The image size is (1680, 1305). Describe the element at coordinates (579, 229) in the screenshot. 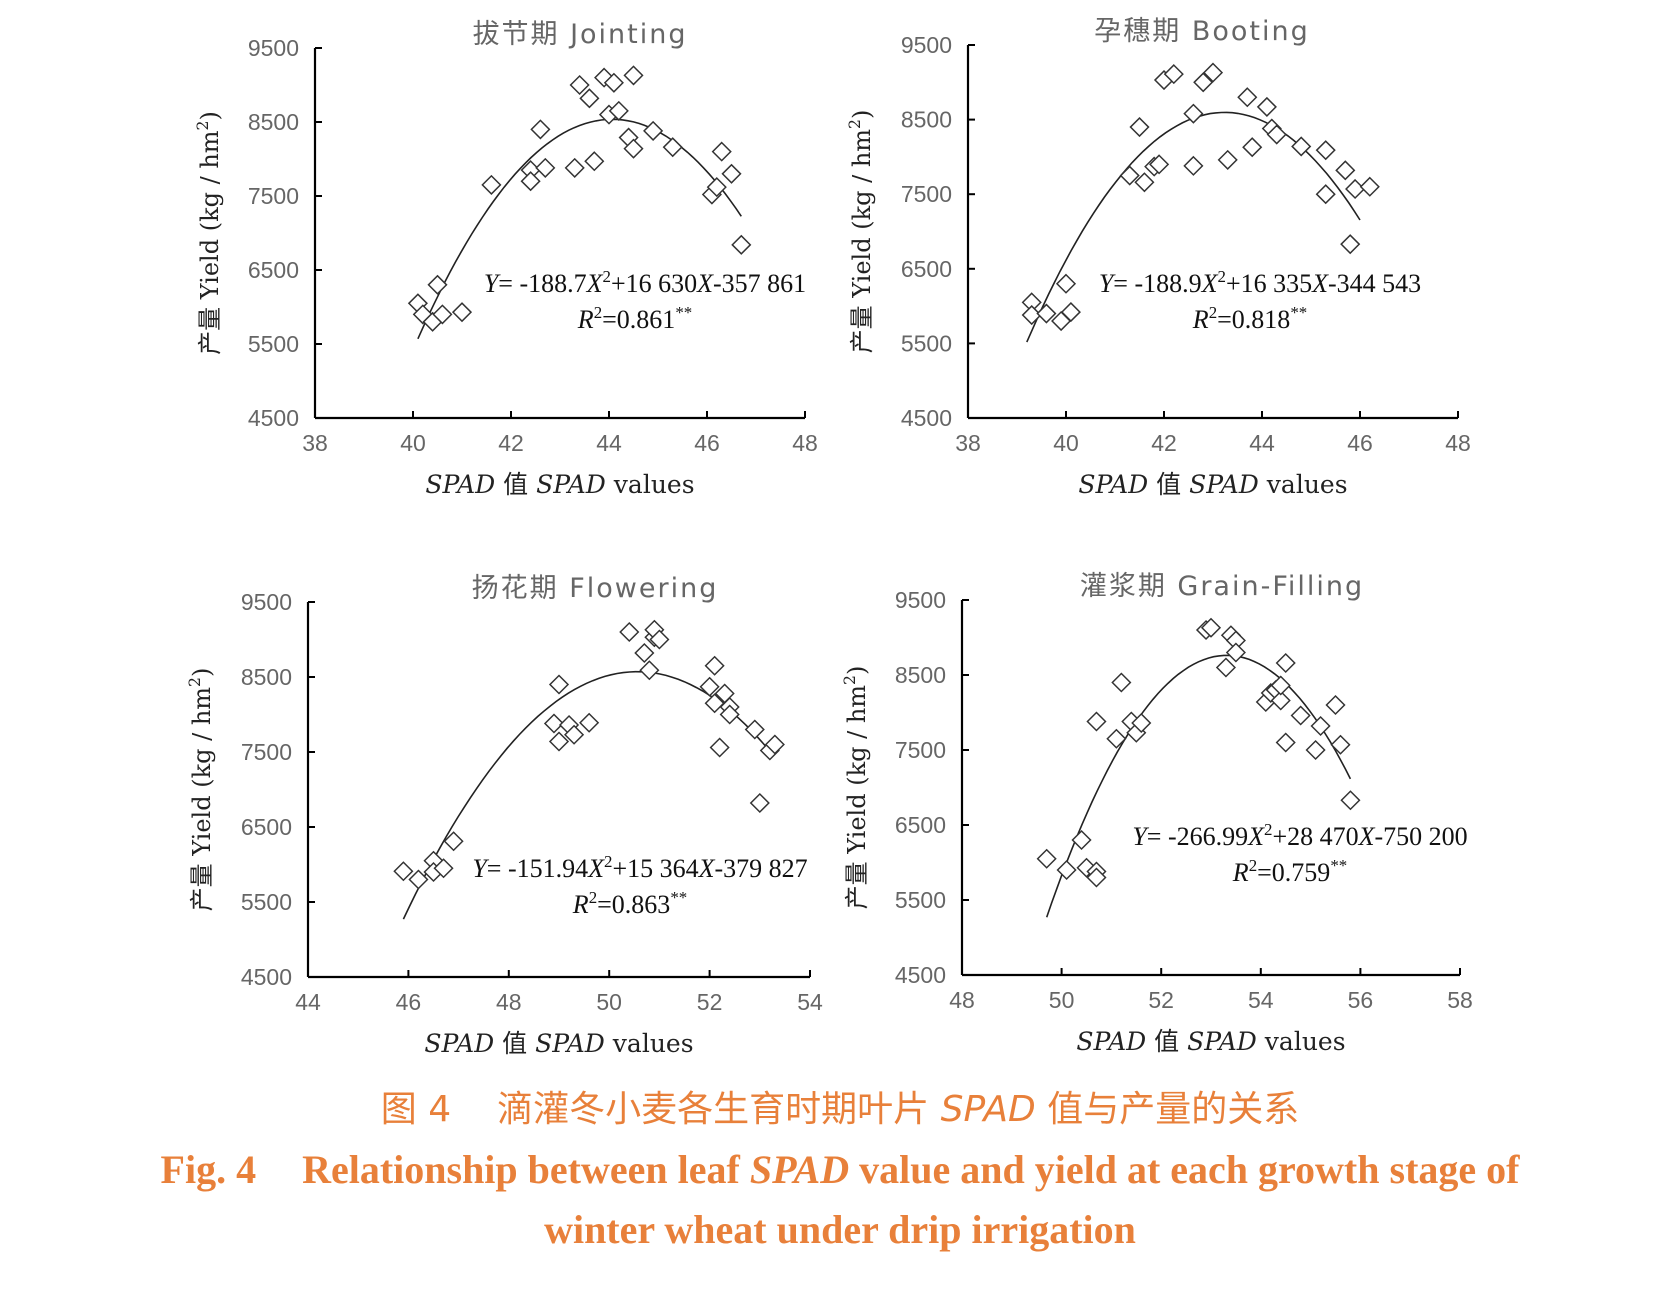

I see `fit-curve` at that location.